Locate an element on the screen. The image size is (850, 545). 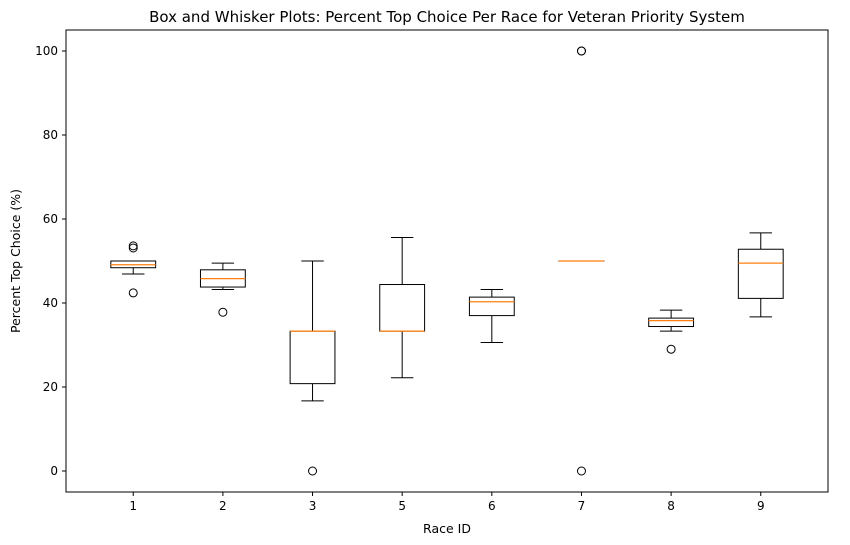
y-axis: 0 20 40 60 80 100 is located at coordinates (50, 261).